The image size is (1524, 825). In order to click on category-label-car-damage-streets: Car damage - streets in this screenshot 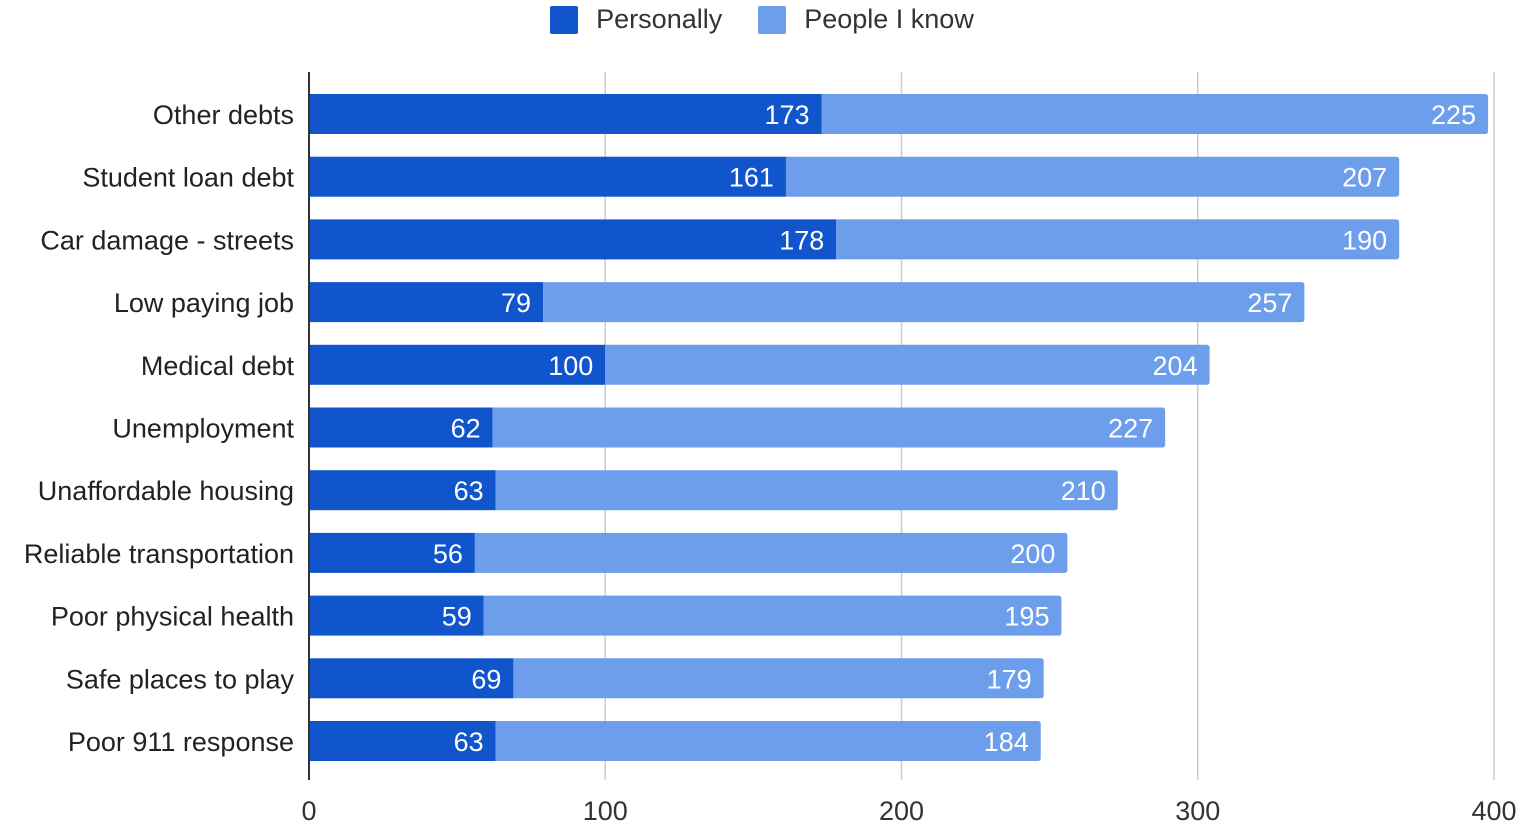, I will do `click(167, 240)`.